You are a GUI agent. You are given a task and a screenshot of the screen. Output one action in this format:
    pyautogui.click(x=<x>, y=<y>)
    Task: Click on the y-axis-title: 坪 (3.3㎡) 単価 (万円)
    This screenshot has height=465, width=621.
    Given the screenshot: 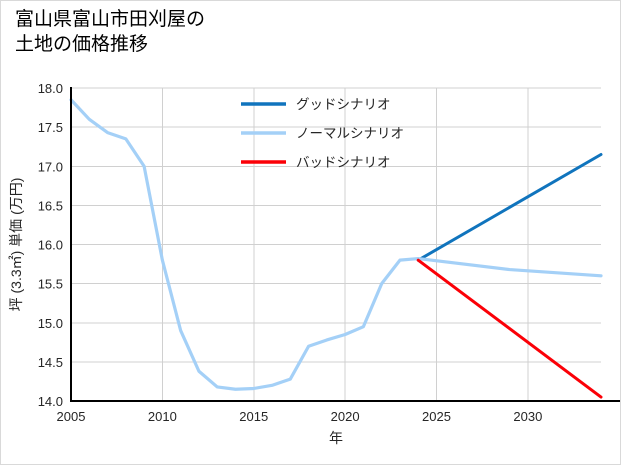 What is the action you would take?
    pyautogui.click(x=16, y=245)
    